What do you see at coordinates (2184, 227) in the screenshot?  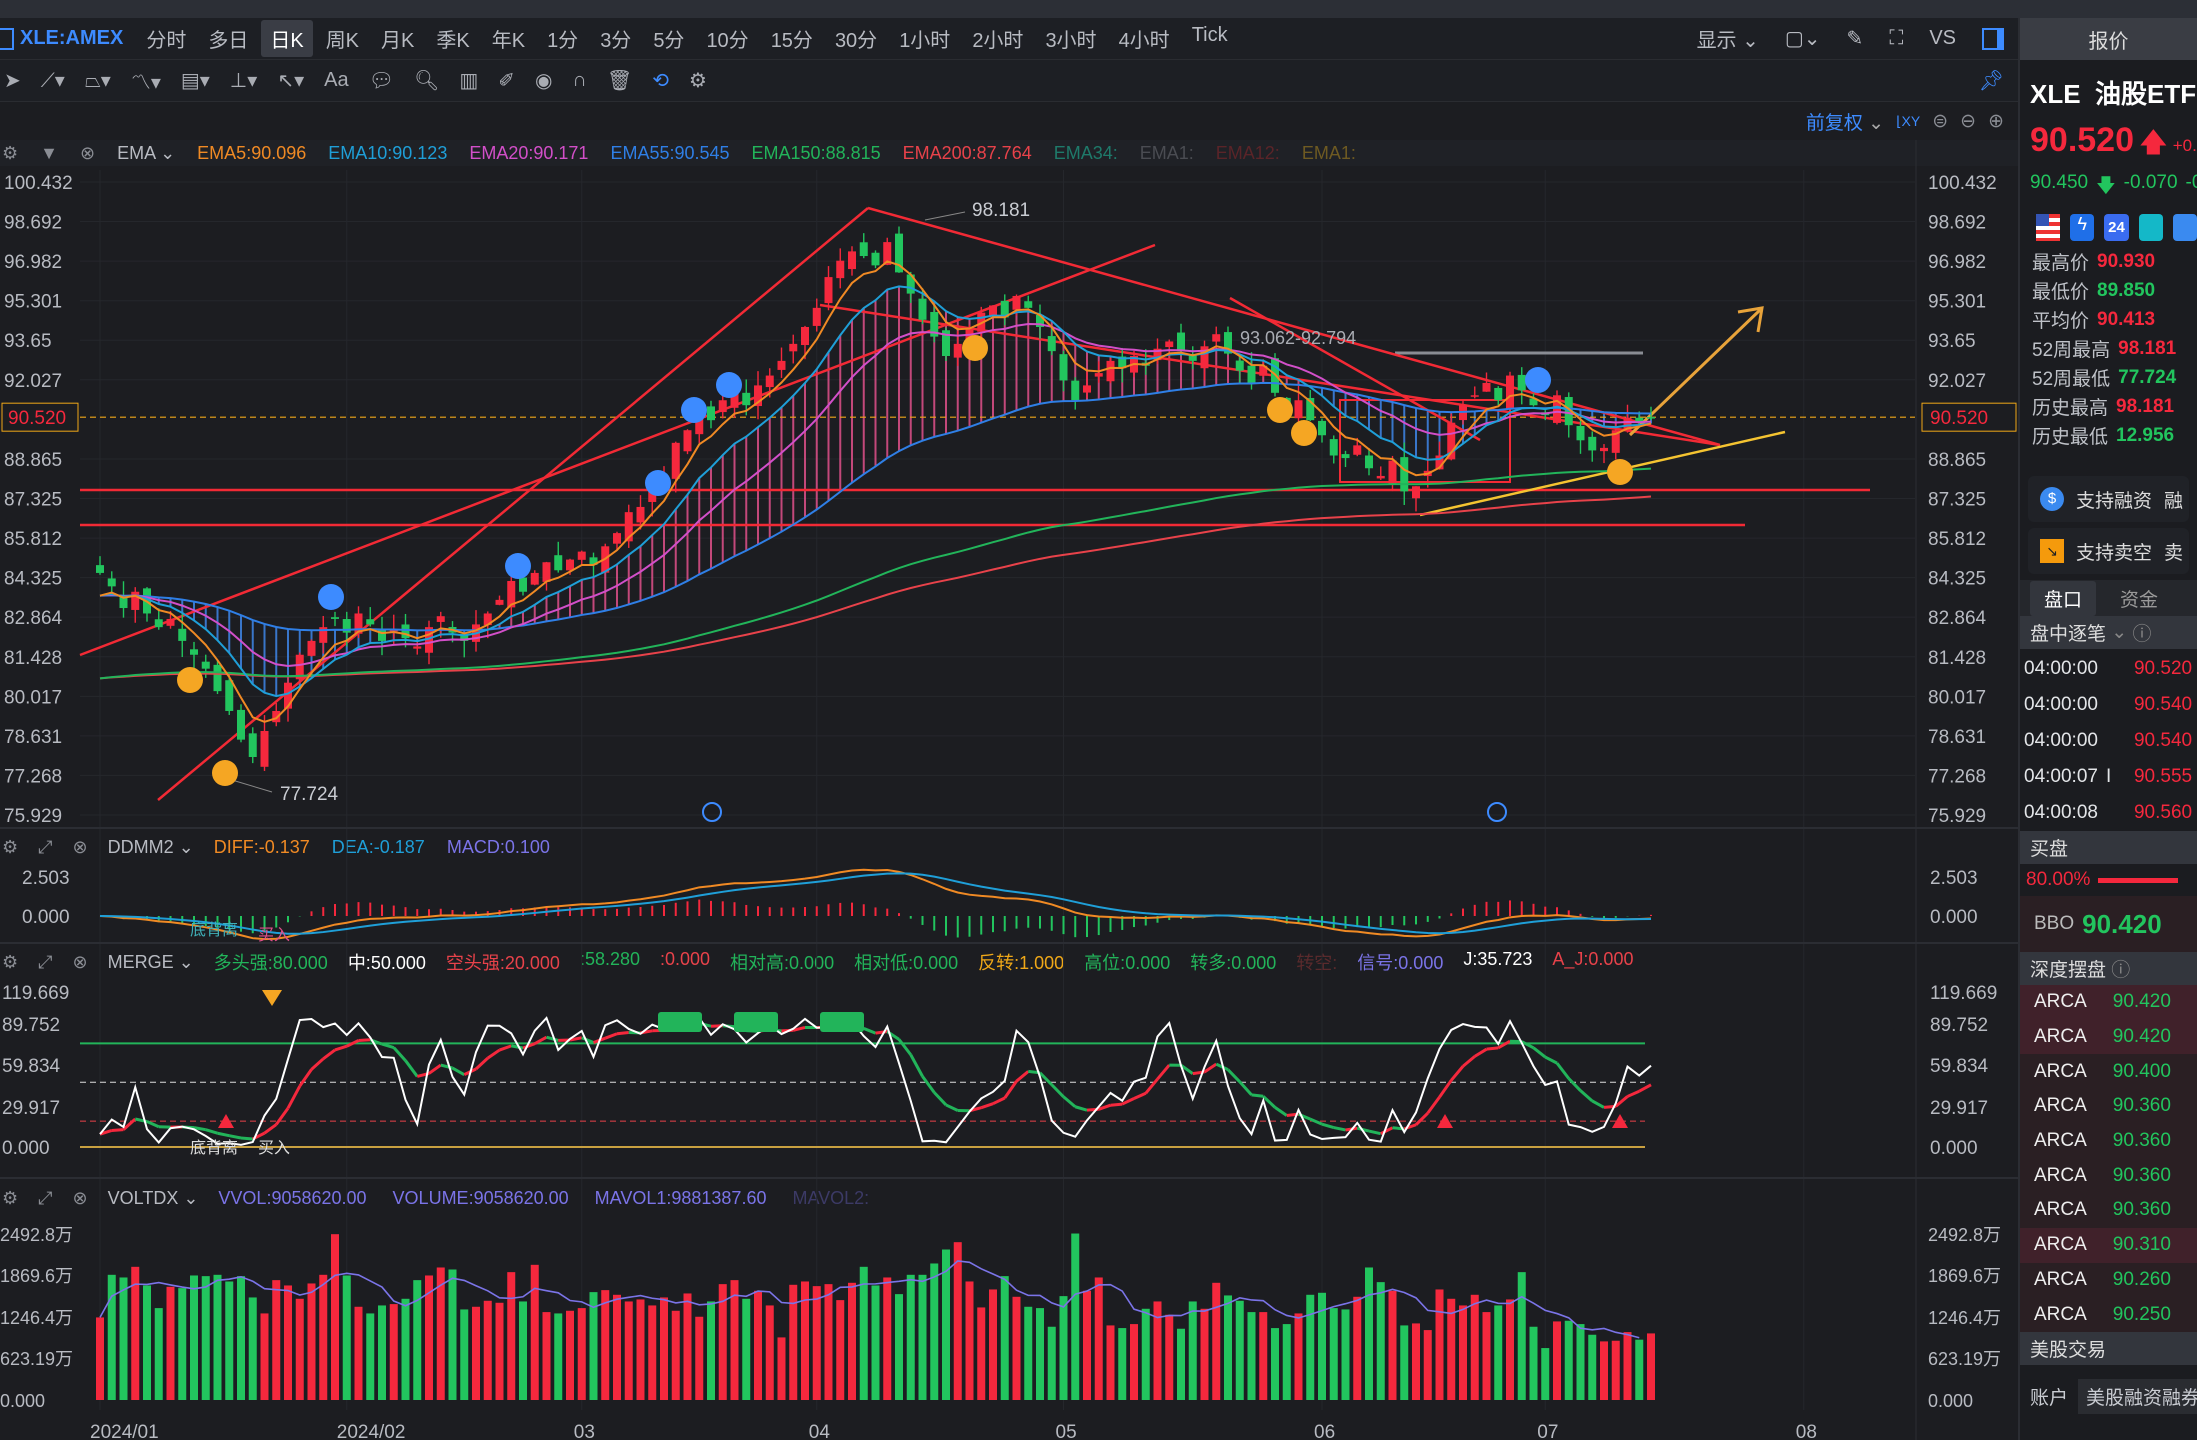 I see `dollar-badge-icon` at bounding box center [2184, 227].